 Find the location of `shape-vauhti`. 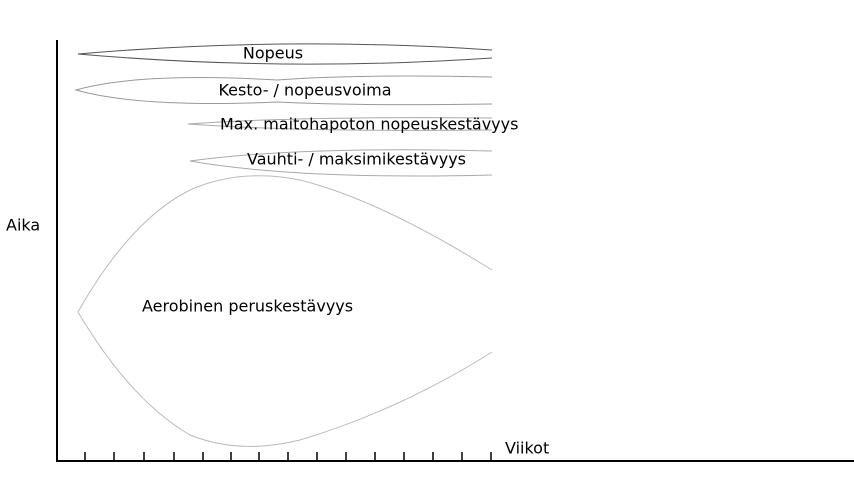

shape-vauhti is located at coordinates (341, 163).